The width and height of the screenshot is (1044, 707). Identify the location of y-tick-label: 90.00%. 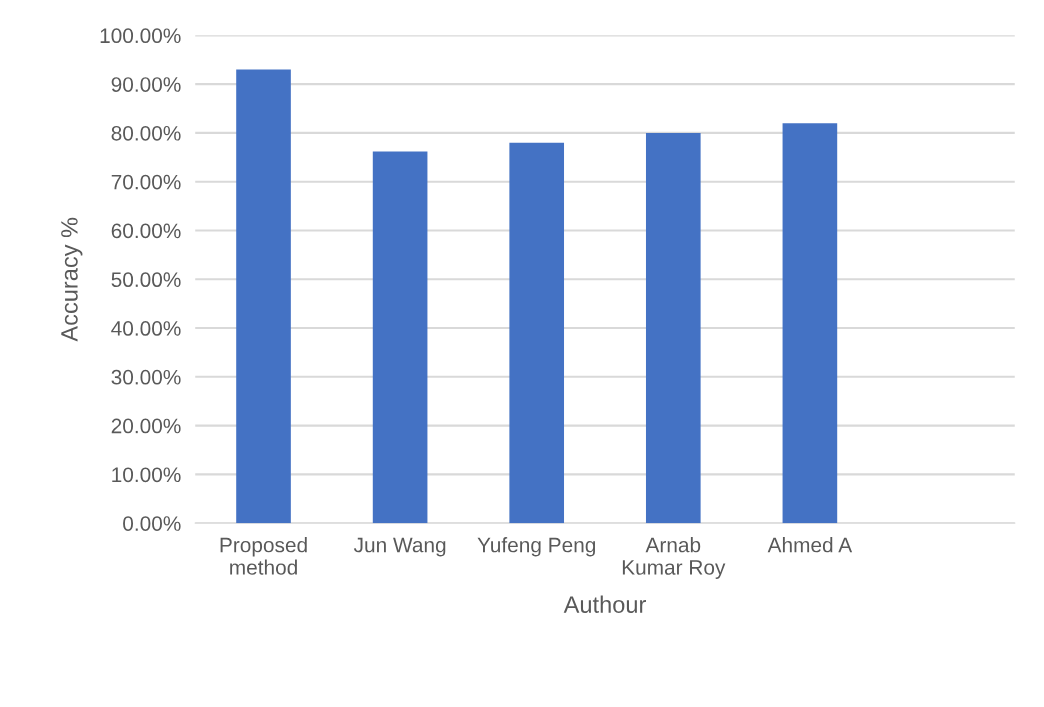
(146, 84).